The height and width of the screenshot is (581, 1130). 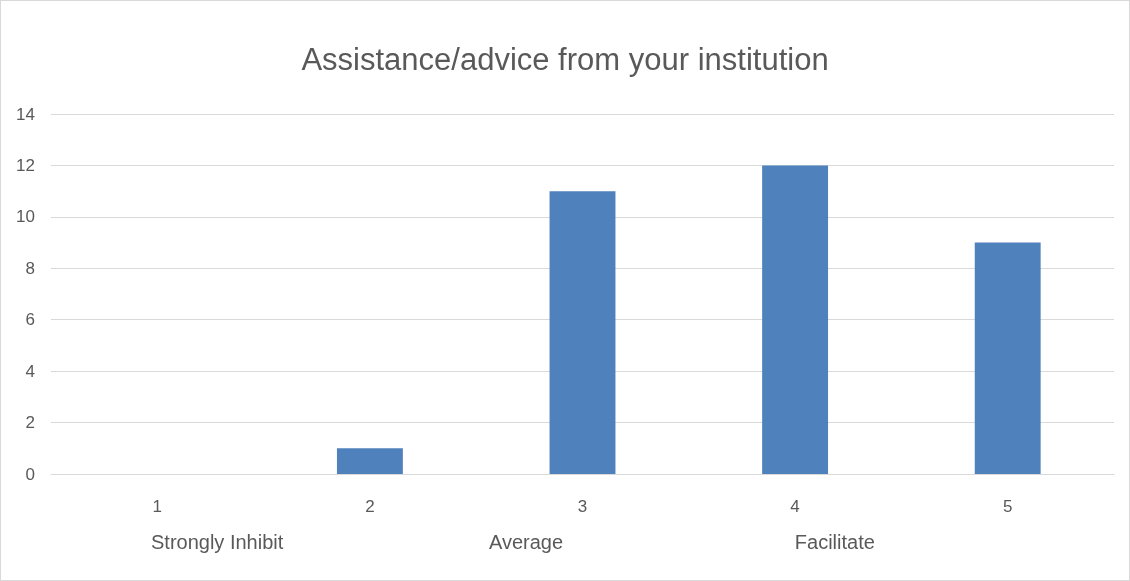 What do you see at coordinates (30, 268) in the screenshot?
I see `y-tick-label: 8` at bounding box center [30, 268].